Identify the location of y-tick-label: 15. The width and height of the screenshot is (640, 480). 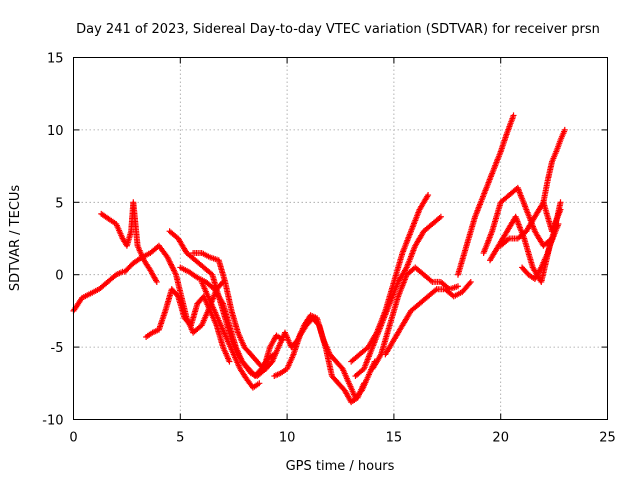
(55, 59).